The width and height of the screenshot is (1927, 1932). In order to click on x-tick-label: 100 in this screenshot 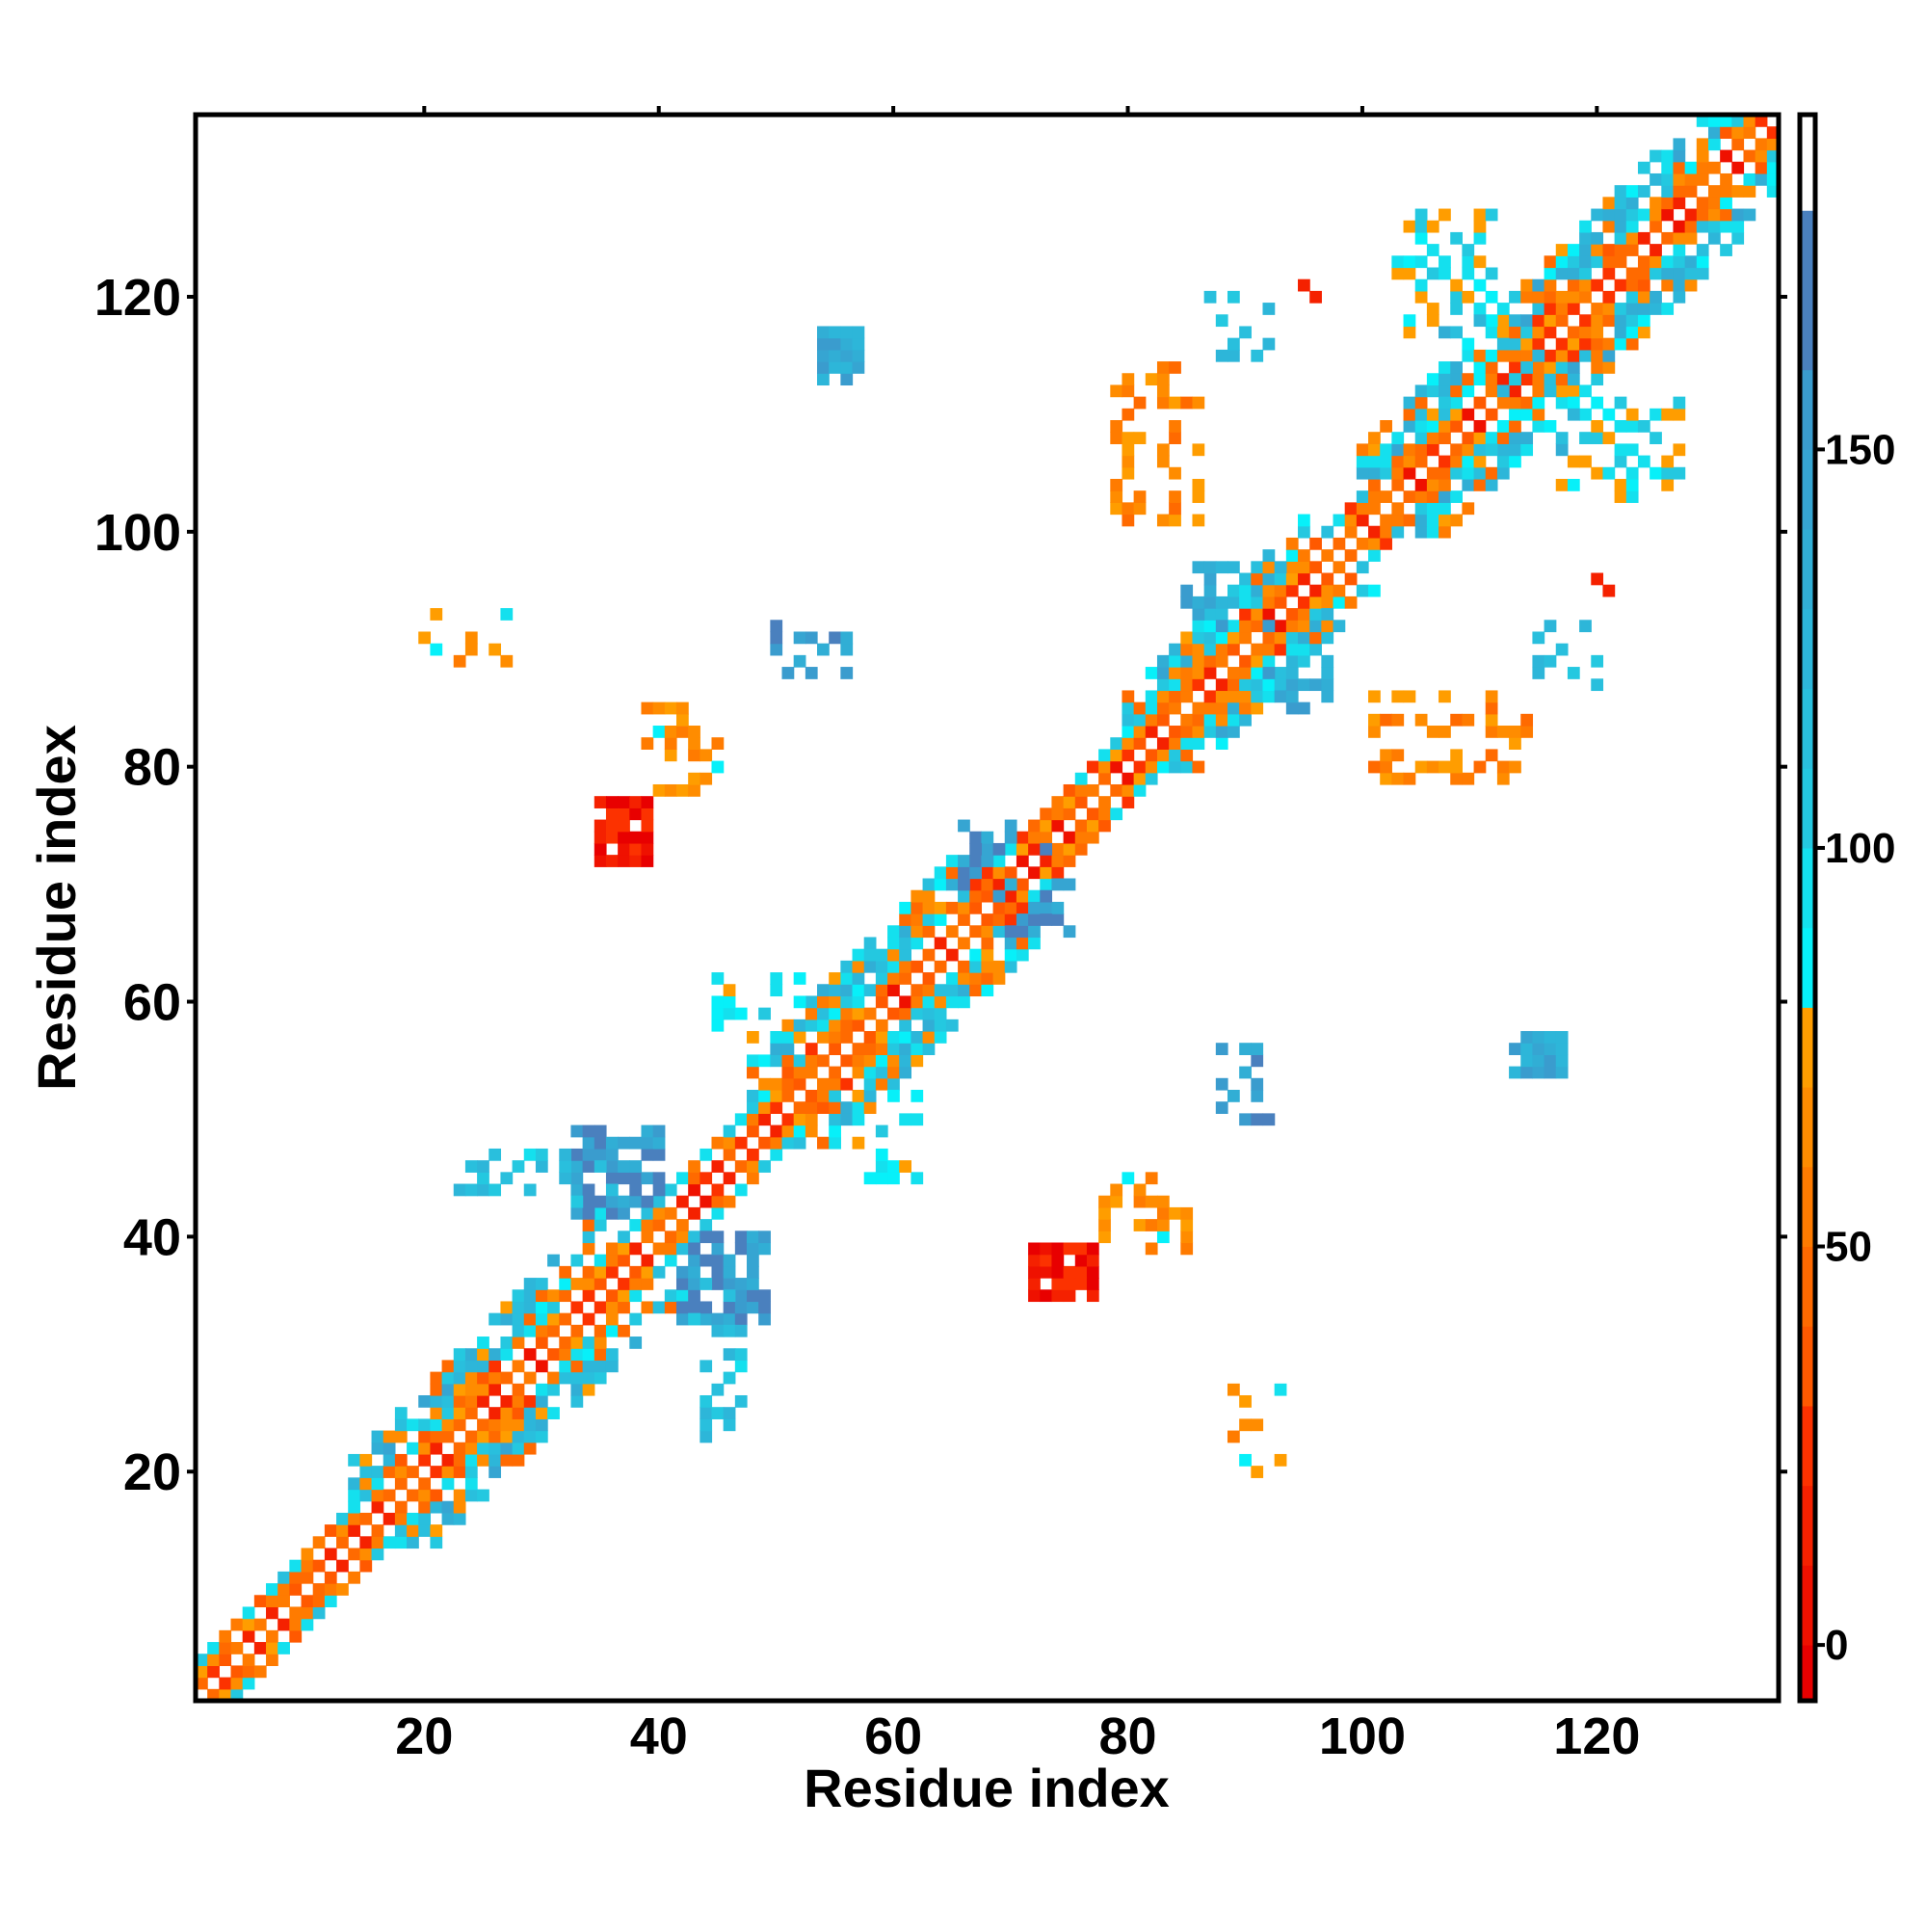, I will do `click(1362, 1736)`.